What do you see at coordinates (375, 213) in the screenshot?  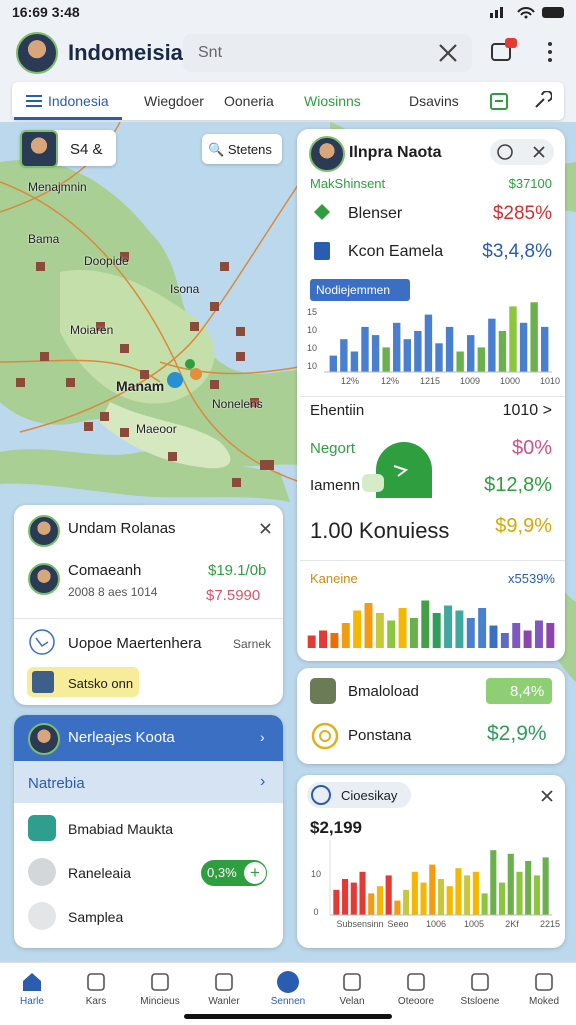 I see `stat-label: Blenser` at bounding box center [375, 213].